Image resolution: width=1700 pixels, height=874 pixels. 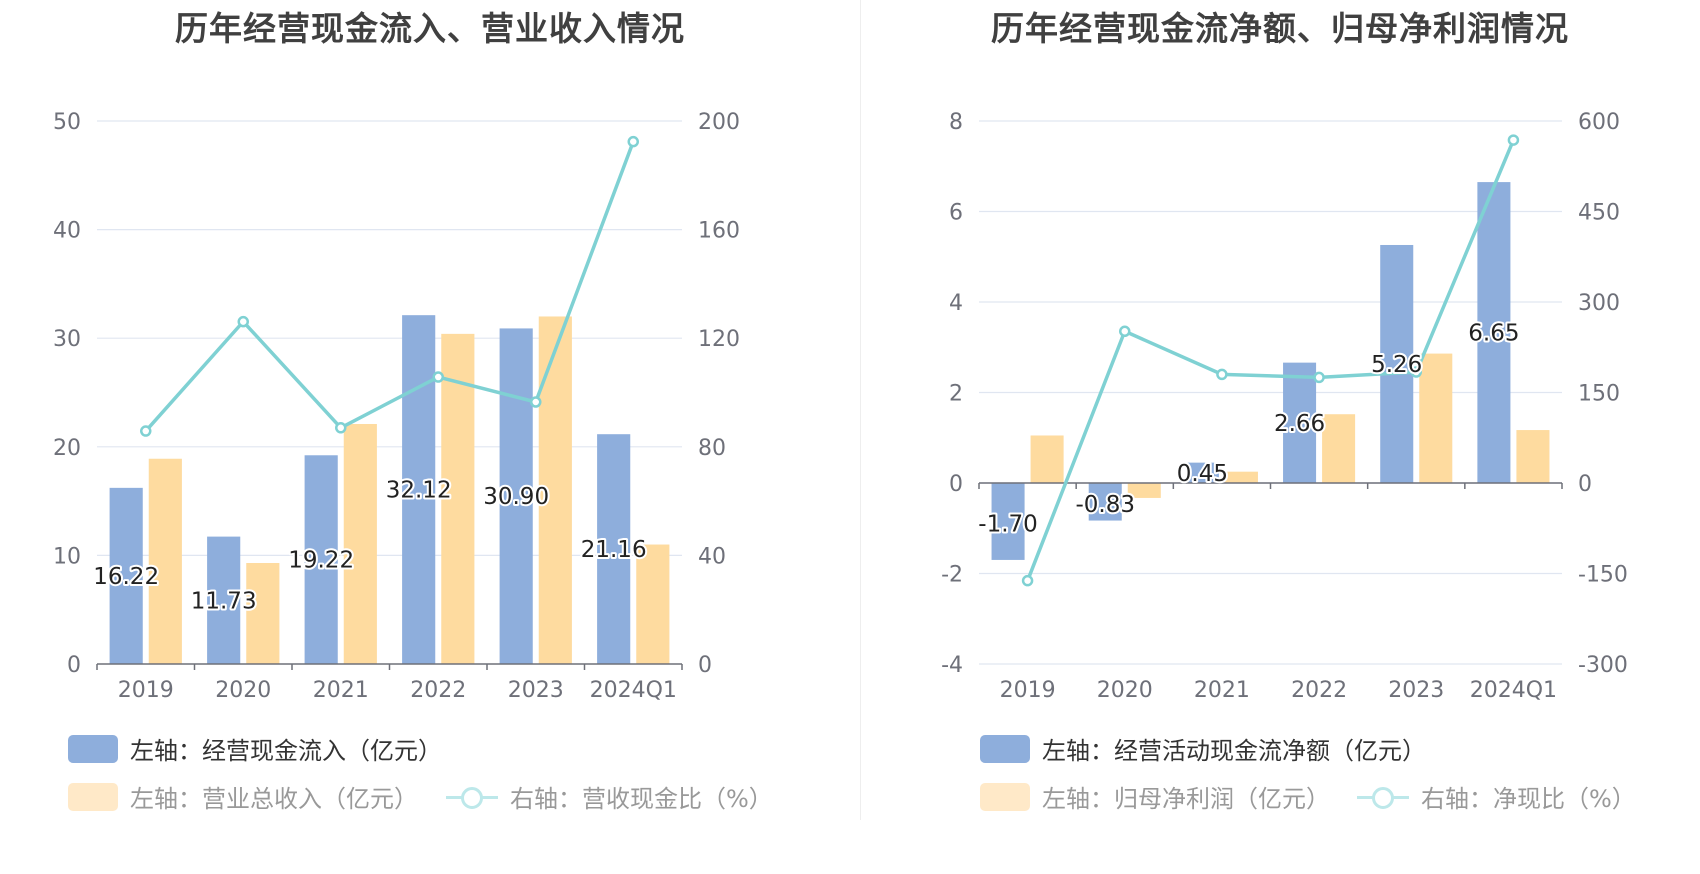 I want to click on right-tick-label: 120, so click(x=719, y=339).